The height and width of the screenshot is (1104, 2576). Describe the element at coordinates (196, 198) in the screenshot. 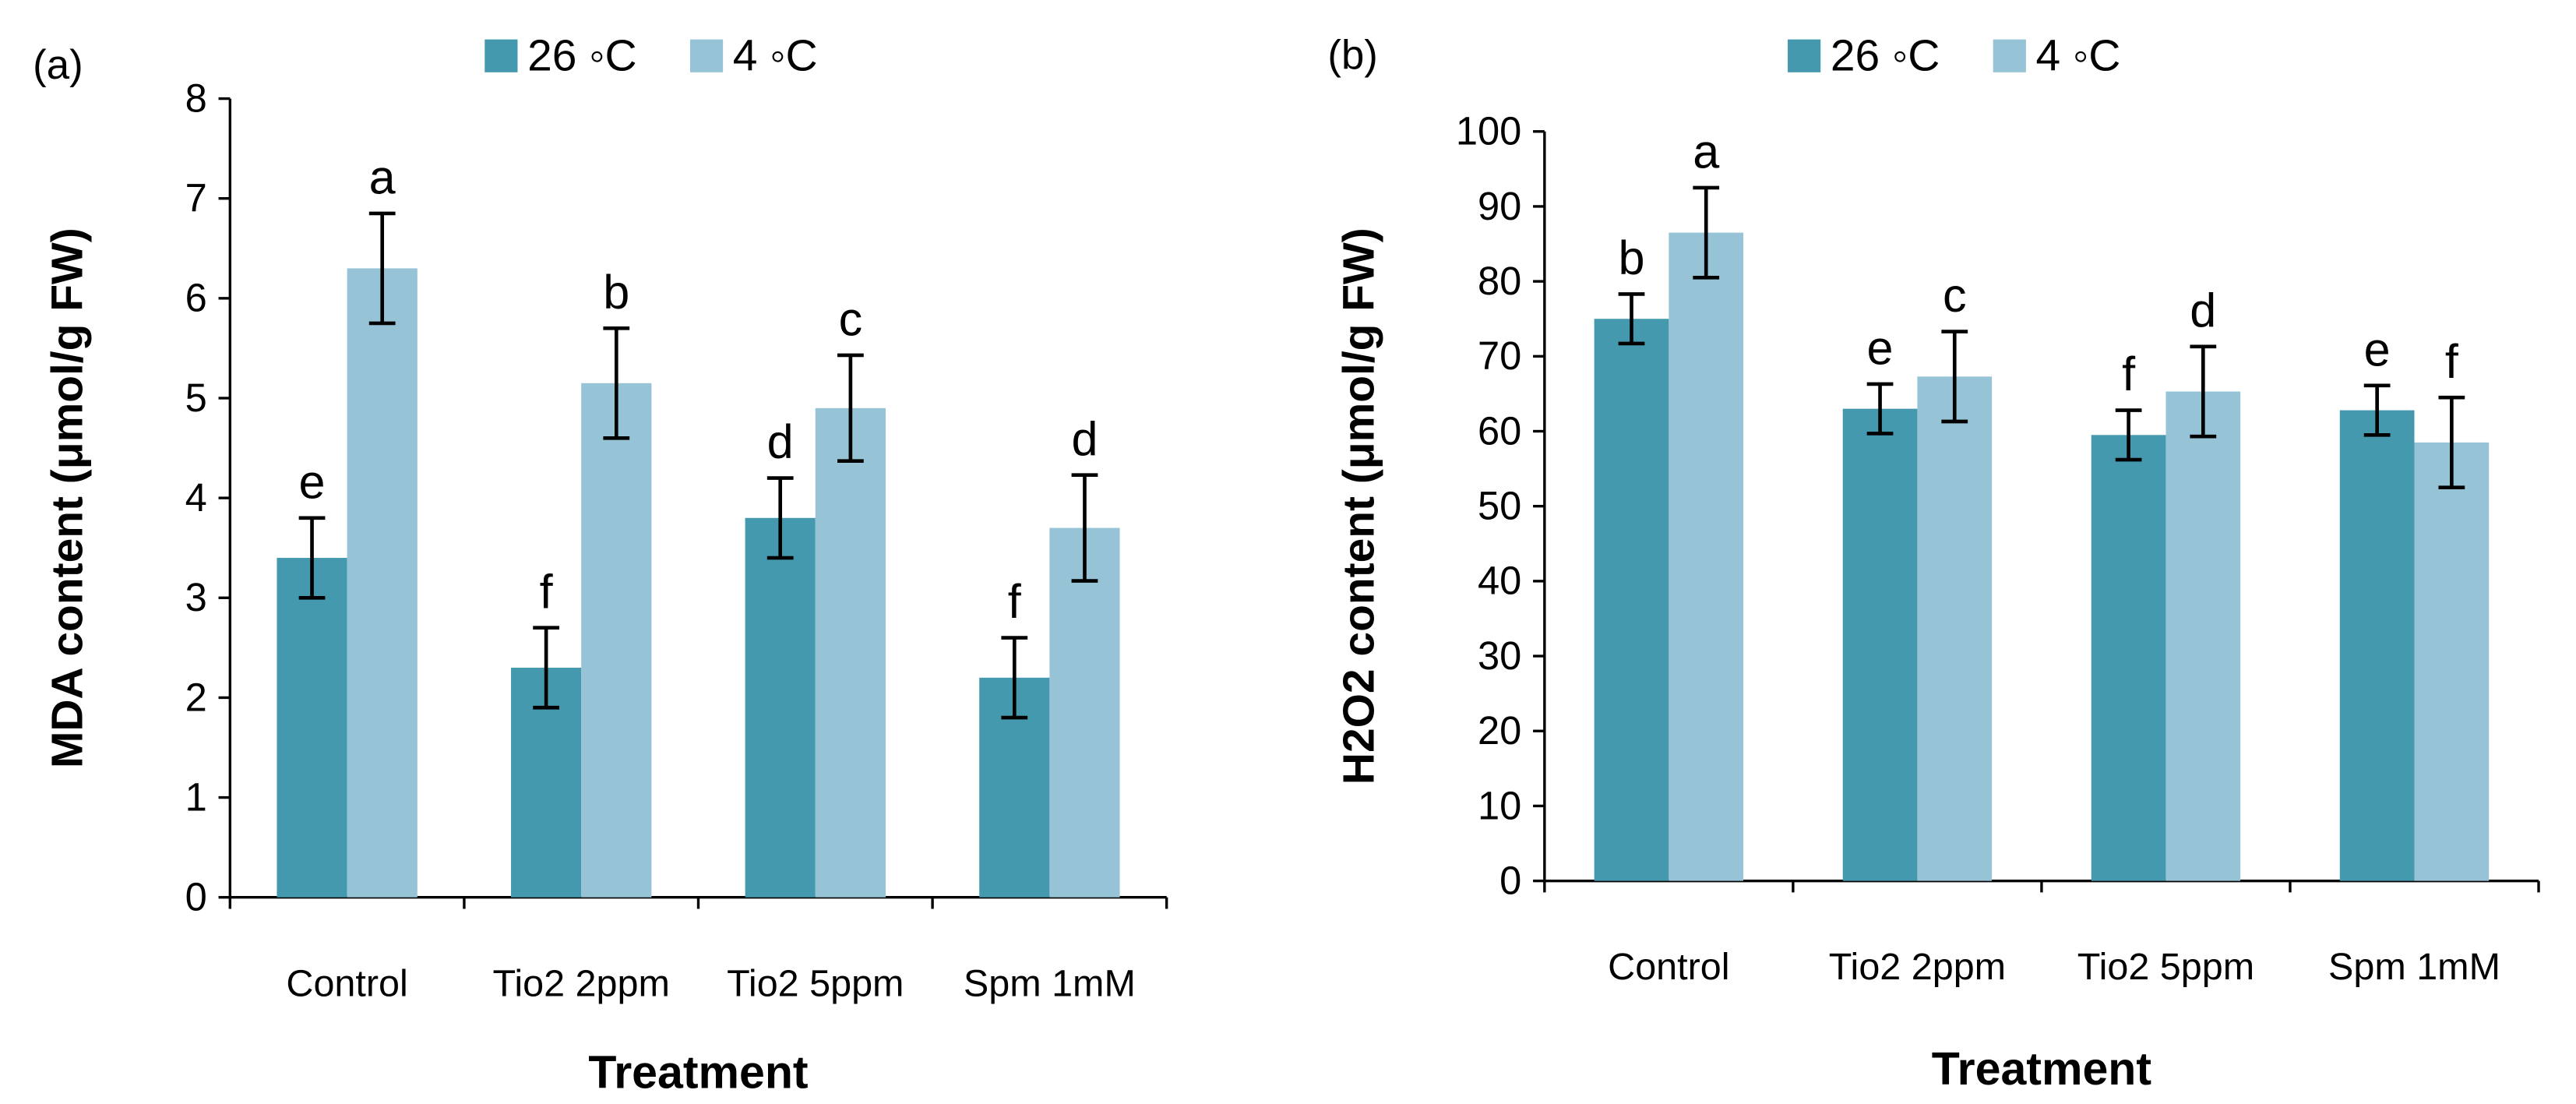

I see `y-tick-label: 7` at that location.